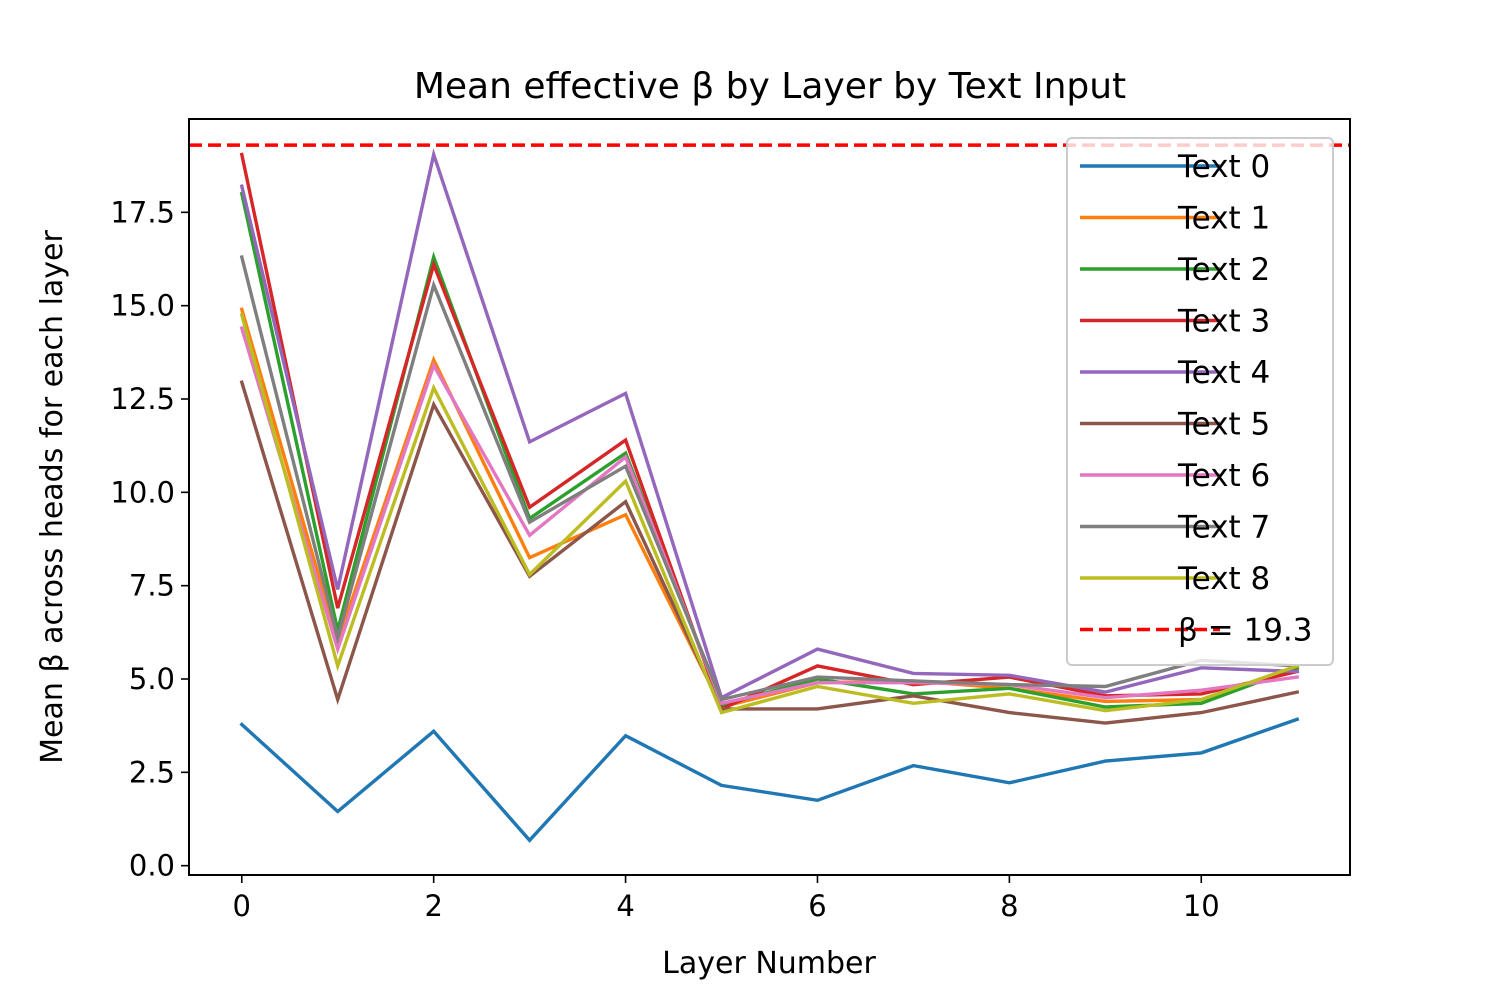 Image resolution: width=1500 pixels, height=1000 pixels. I want to click on legend-label-text-8: Text 8, so click(1223, 579).